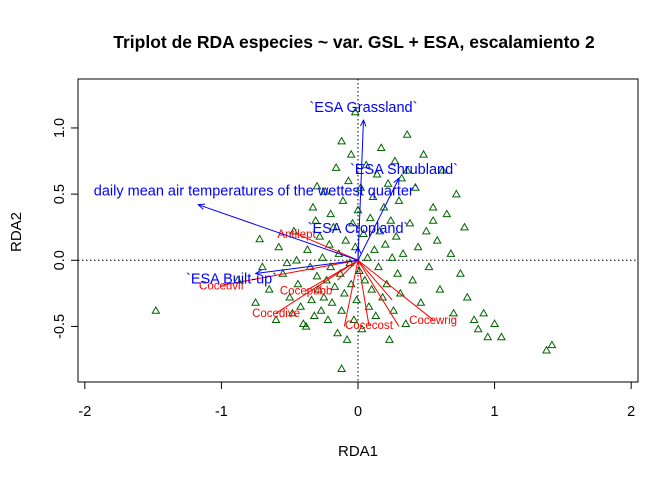 The height and width of the screenshot is (480, 672). Describe the element at coordinates (363, 108) in the screenshot. I see `environment-label: `ESA Grassland`` at that location.